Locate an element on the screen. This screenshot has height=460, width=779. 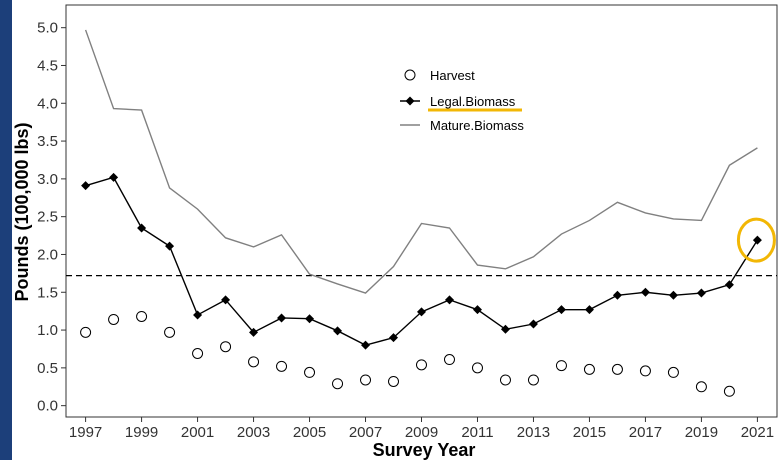
point-legal-biomass-2008 is located at coordinates (394, 338).